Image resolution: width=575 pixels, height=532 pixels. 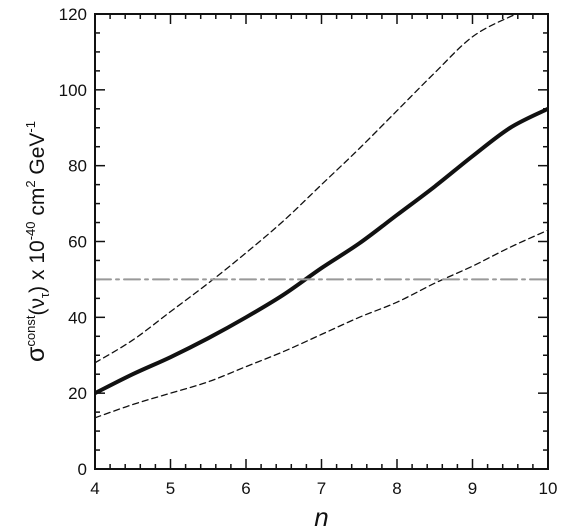 I want to click on x-tick-label: 5, so click(x=170, y=488).